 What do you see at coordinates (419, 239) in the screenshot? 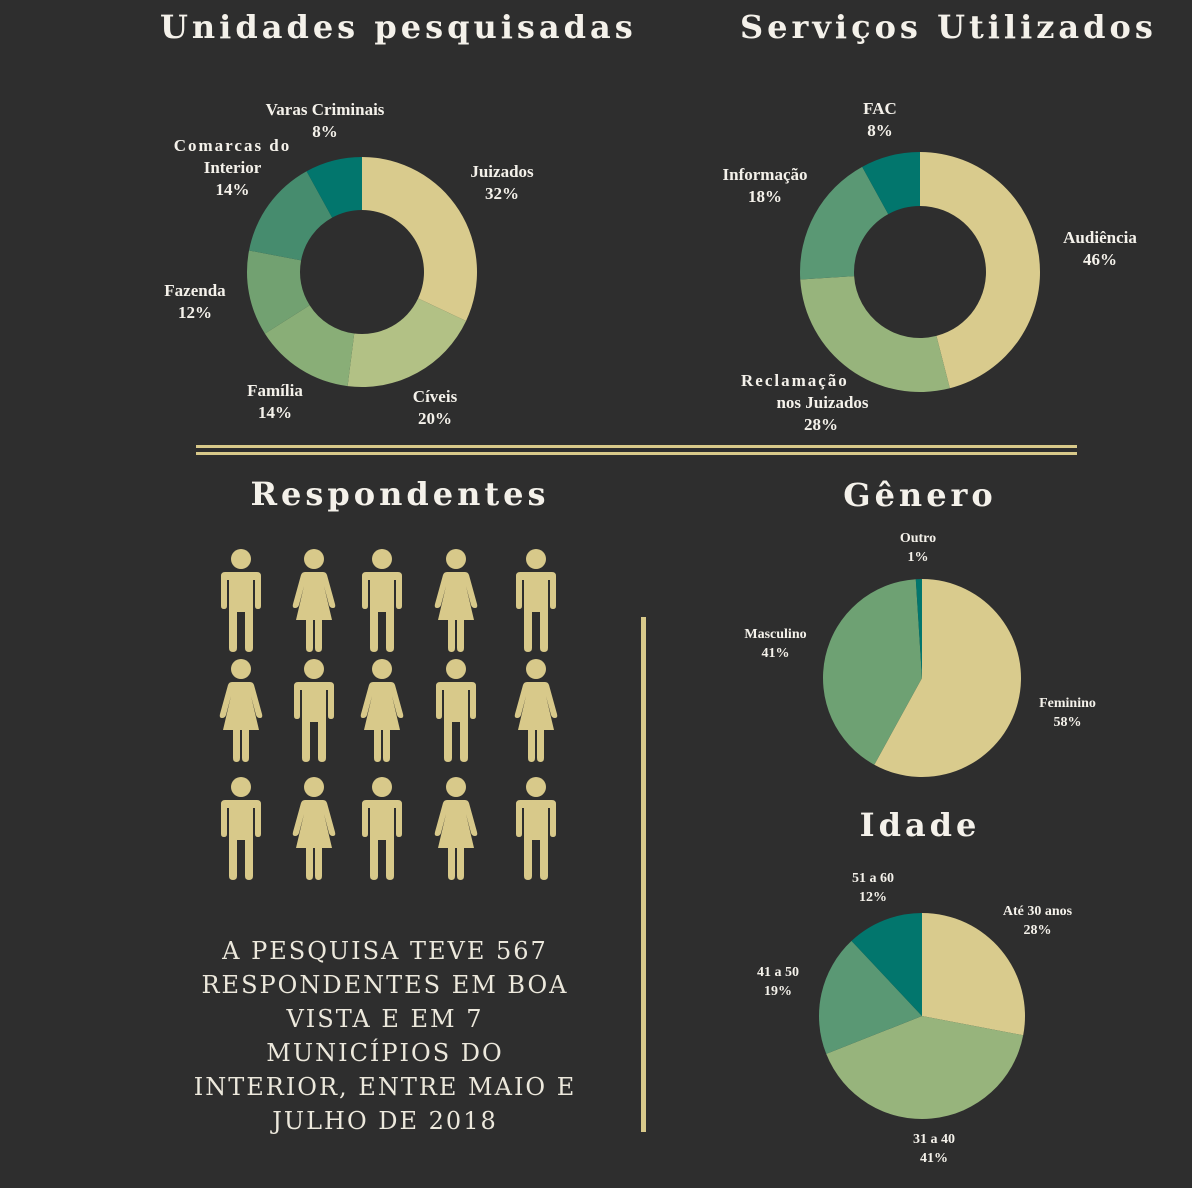
I see `pie-slice-juizados` at bounding box center [419, 239].